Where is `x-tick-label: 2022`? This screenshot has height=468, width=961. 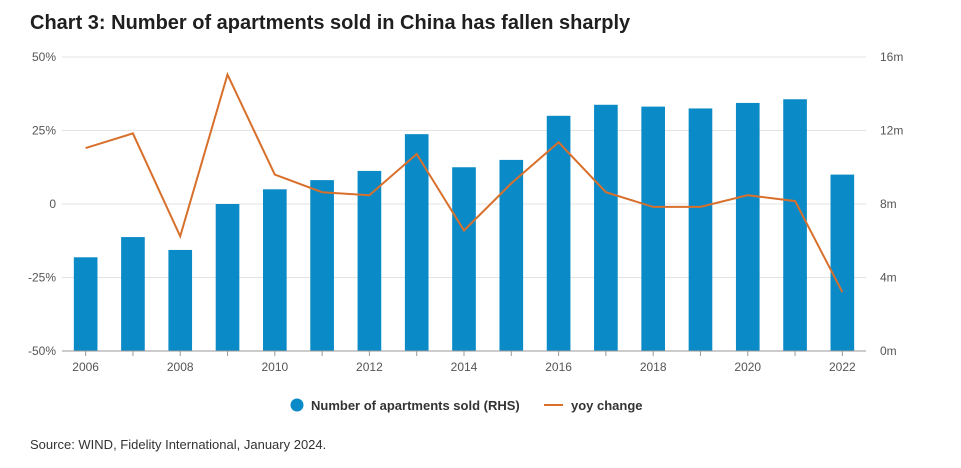 x-tick-label: 2022 is located at coordinates (842, 367).